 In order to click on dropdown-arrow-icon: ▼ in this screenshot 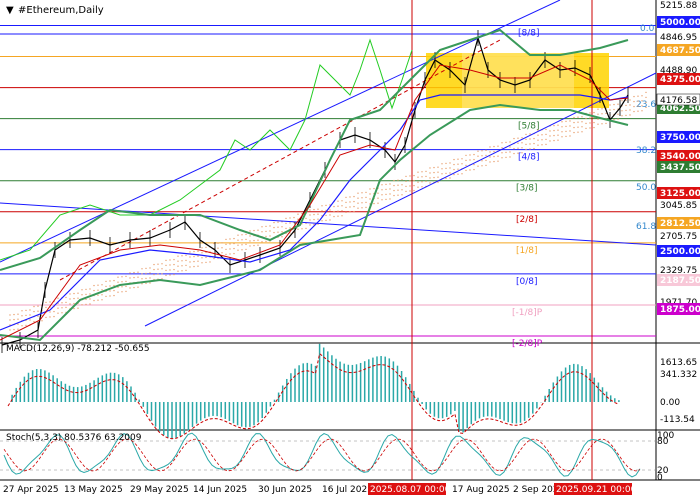, I will do `click(10, 10)`.